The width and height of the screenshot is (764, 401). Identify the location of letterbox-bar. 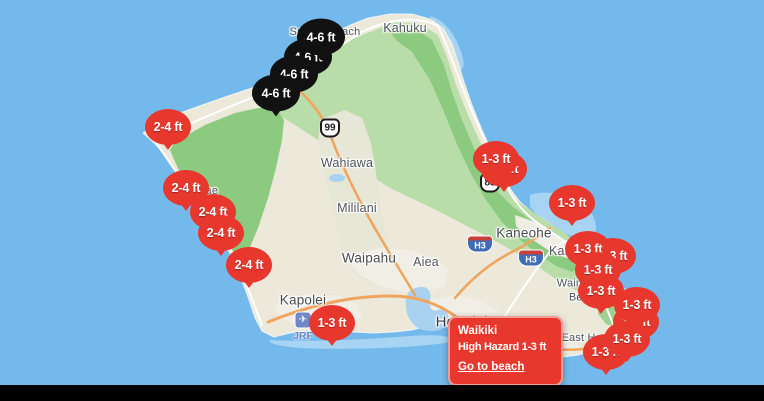
(382, 393).